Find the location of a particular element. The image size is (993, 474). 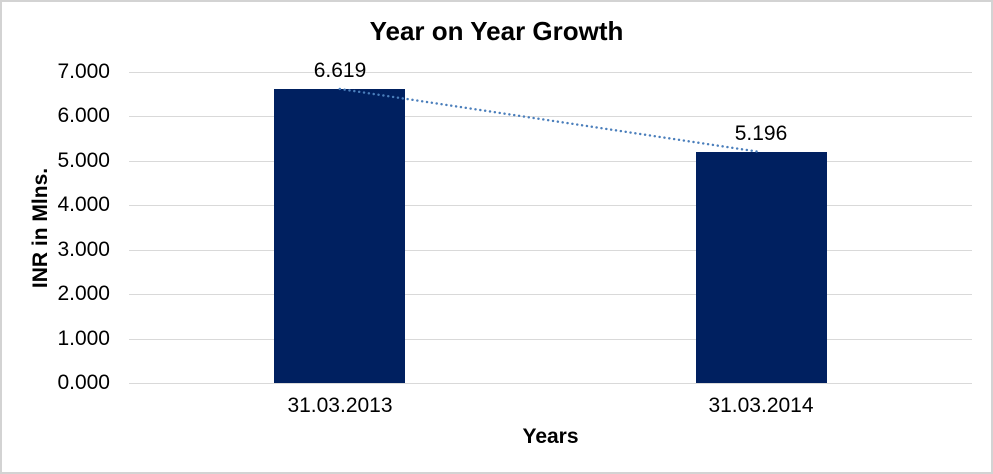

y-axis-tick-labels: 0.000 1.000 2.000 3.000 4.000 5.000 6.000 7.000 is located at coordinates (56, 237).